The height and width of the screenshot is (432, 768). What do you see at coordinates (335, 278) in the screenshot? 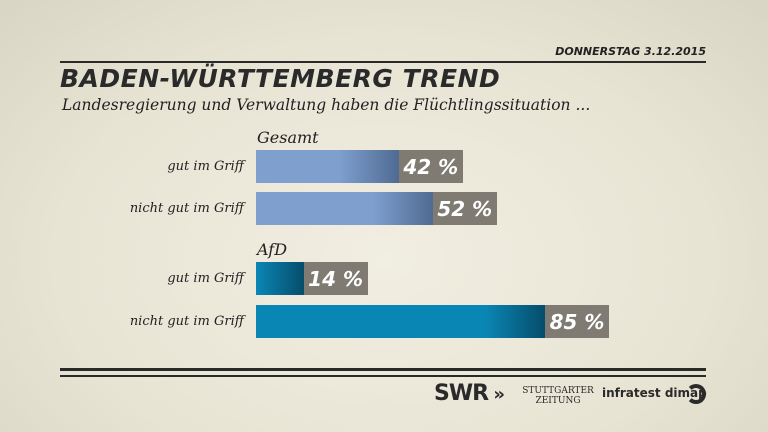
I see `value-label: 14 %` at bounding box center [335, 278].